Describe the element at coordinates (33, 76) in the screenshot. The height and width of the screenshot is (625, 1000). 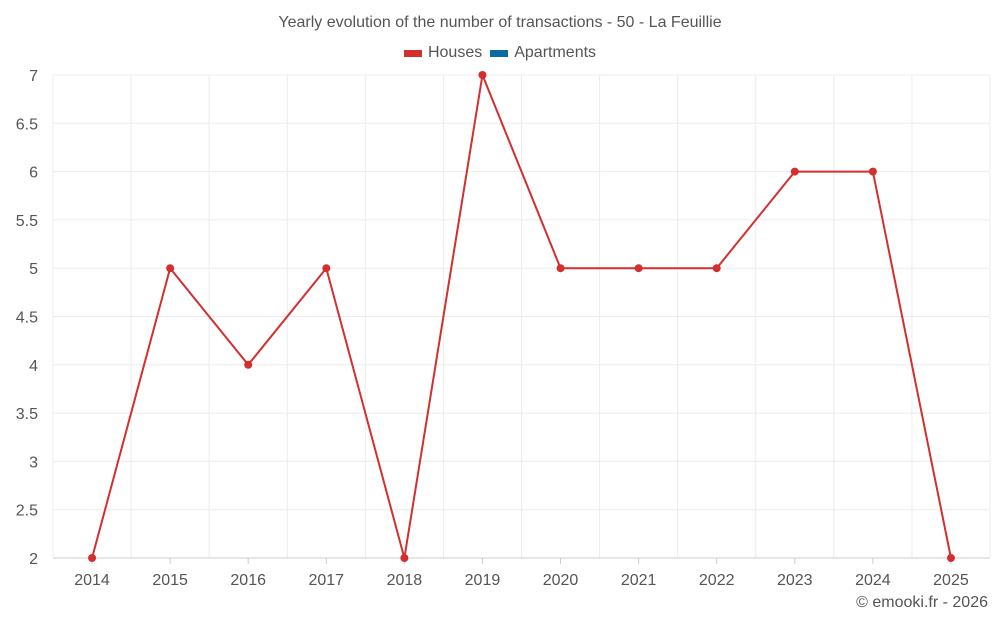
I see `y-tick-label: 7` at that location.